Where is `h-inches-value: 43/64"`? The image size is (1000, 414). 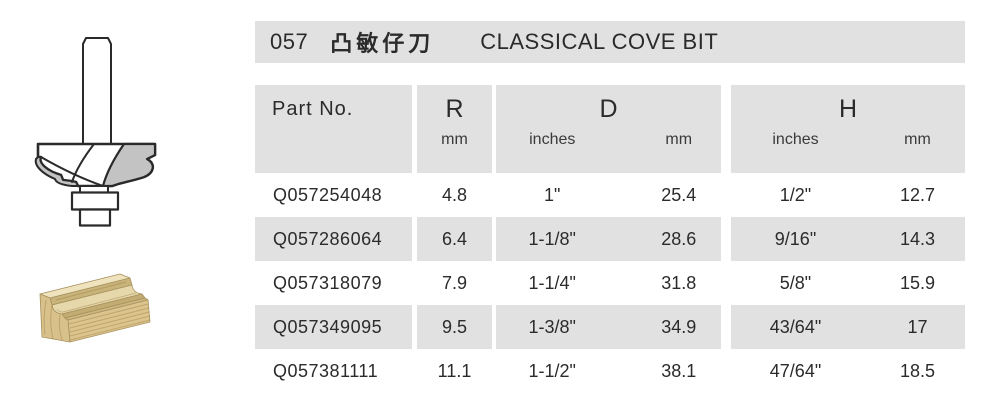
h-inches-value: 43/64" is located at coordinates (795, 327).